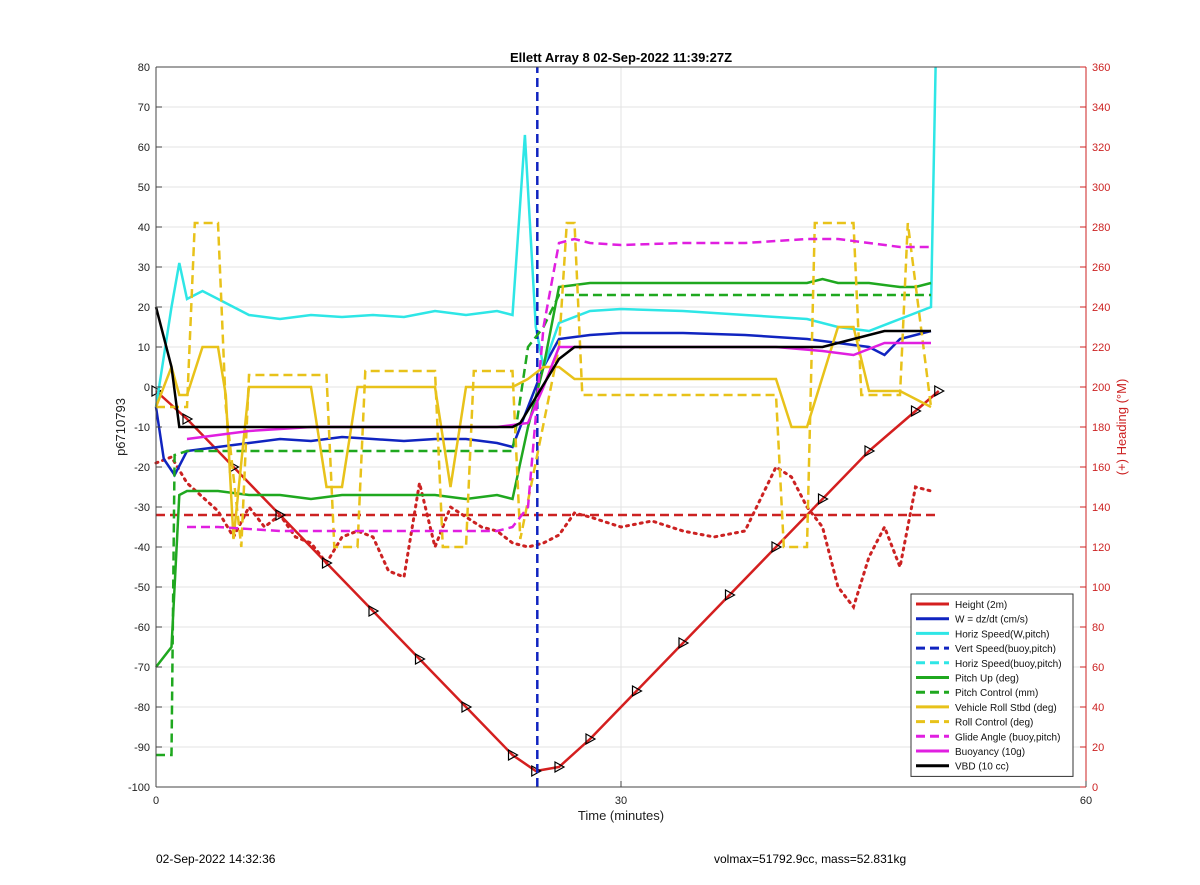 The height and width of the screenshot is (885, 1200). I want to click on y-tick-label: 30, so click(144, 268).